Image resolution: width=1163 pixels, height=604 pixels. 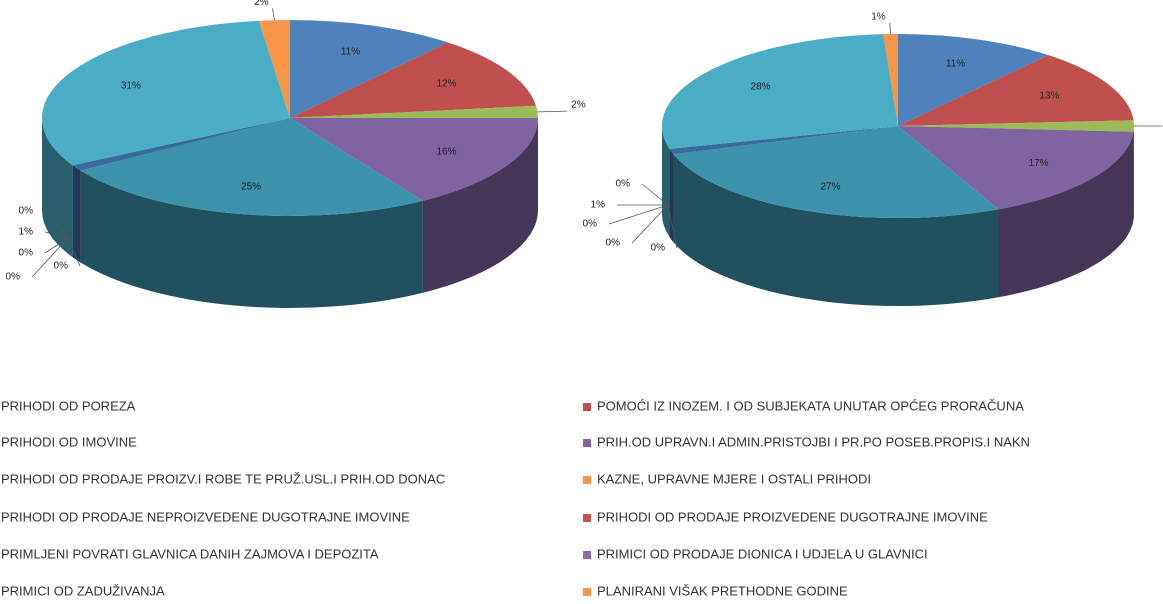 What do you see at coordinates (83, 590) in the screenshot?
I see `legend-label: PRIMICI OD ZADUŽIVANJA` at bounding box center [83, 590].